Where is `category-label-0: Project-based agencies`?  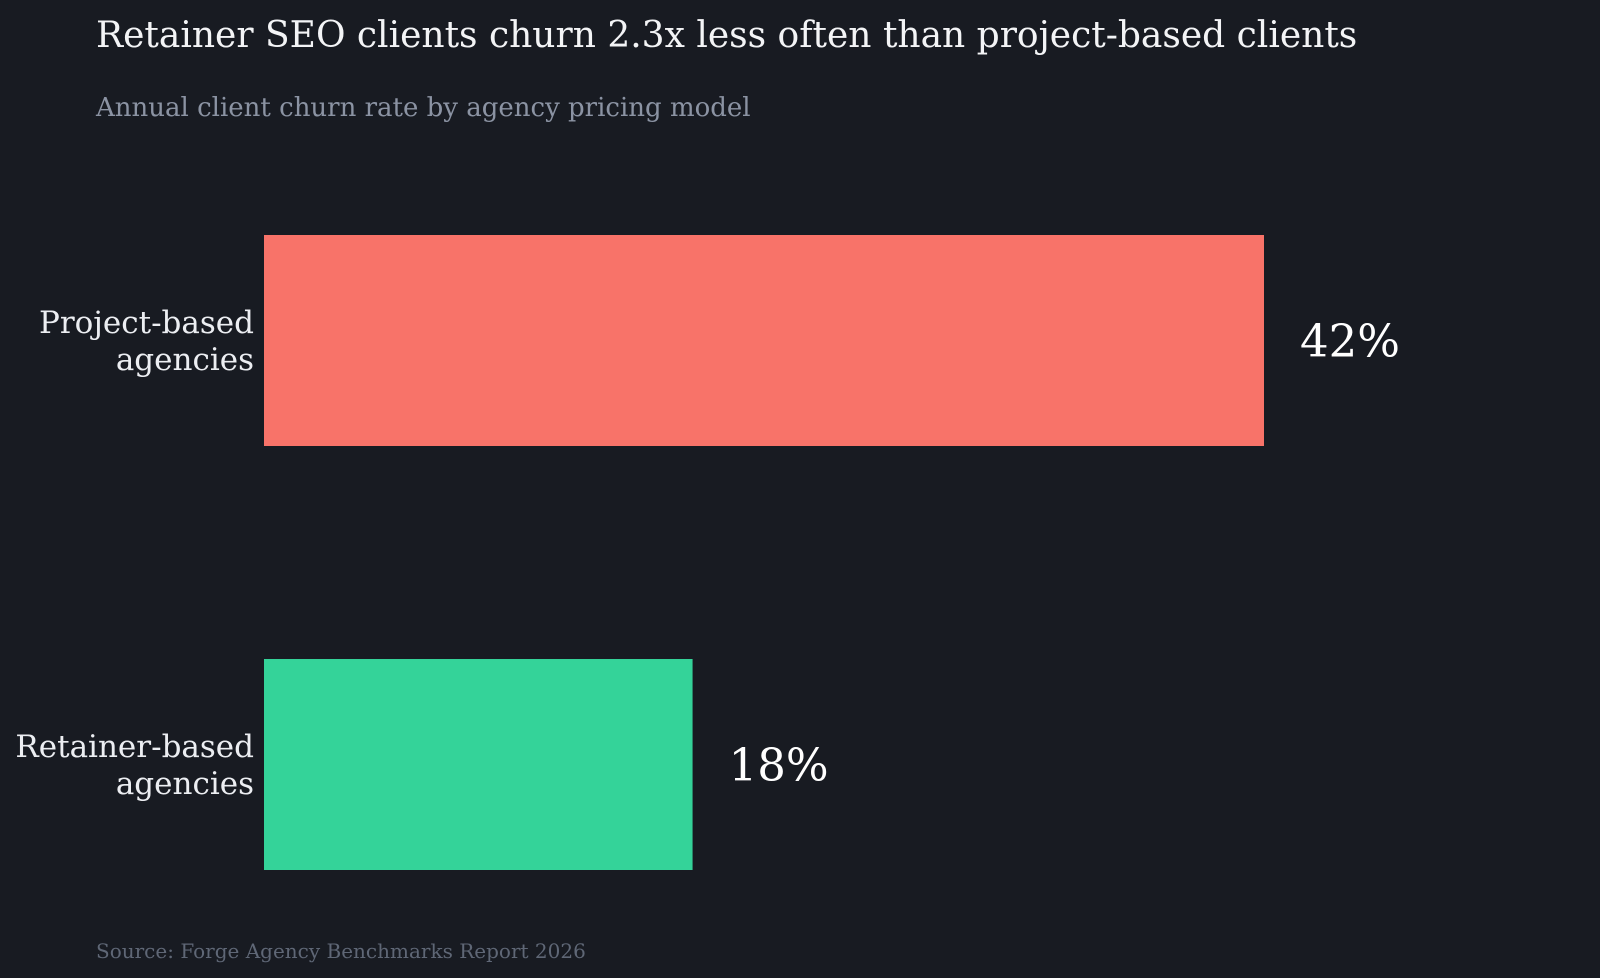
category-label-0: Project-based agencies is located at coordinates (146, 341).